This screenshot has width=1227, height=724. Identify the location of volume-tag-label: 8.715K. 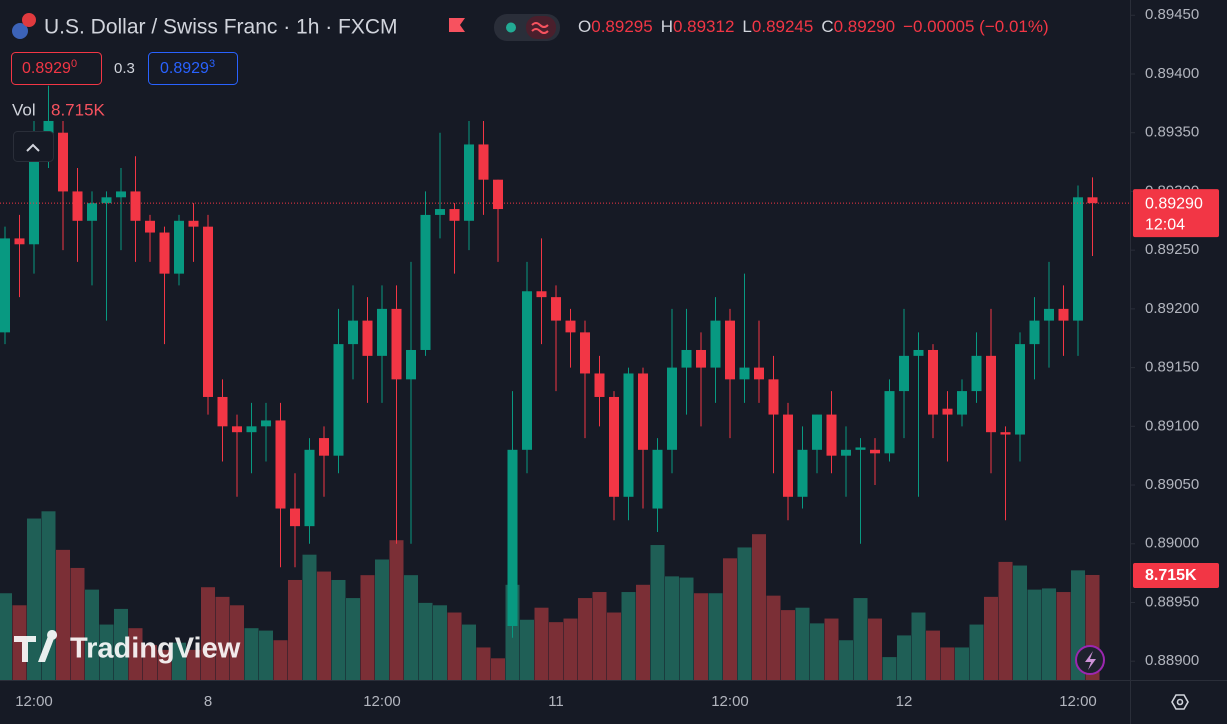
(1171, 575).